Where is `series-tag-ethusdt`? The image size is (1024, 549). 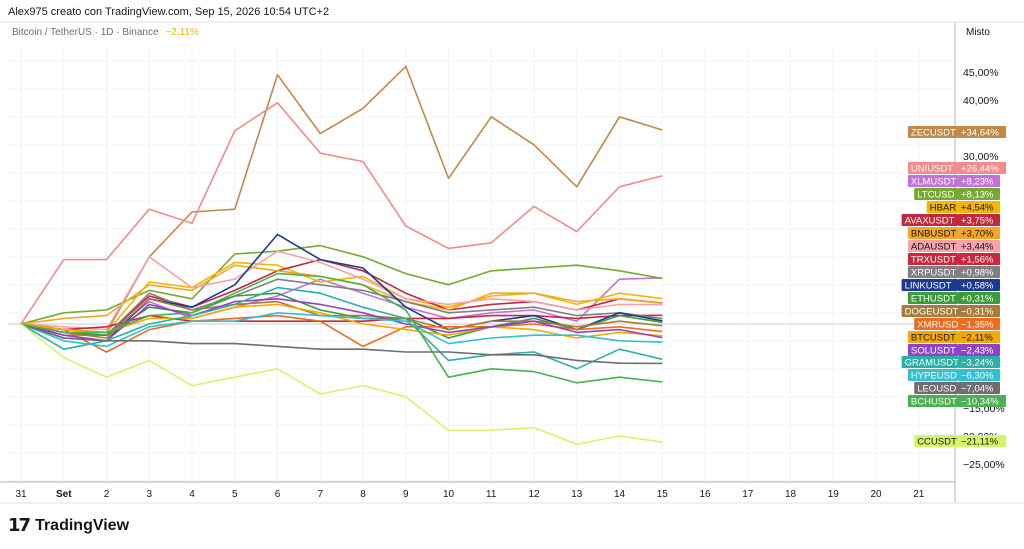 series-tag-ethusdt is located at coordinates (932, 298).